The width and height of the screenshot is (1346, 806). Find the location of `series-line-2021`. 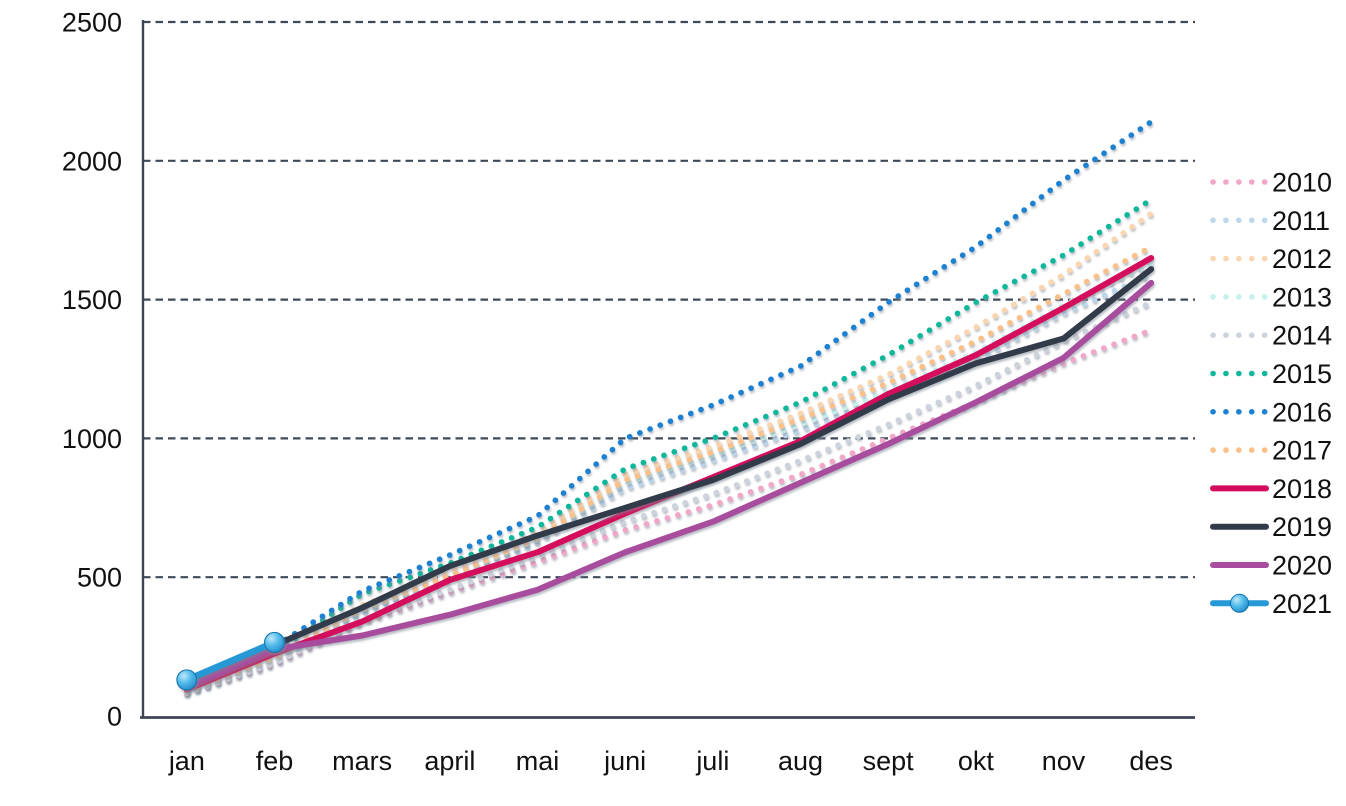

series-line-2021 is located at coordinates (230, 661).